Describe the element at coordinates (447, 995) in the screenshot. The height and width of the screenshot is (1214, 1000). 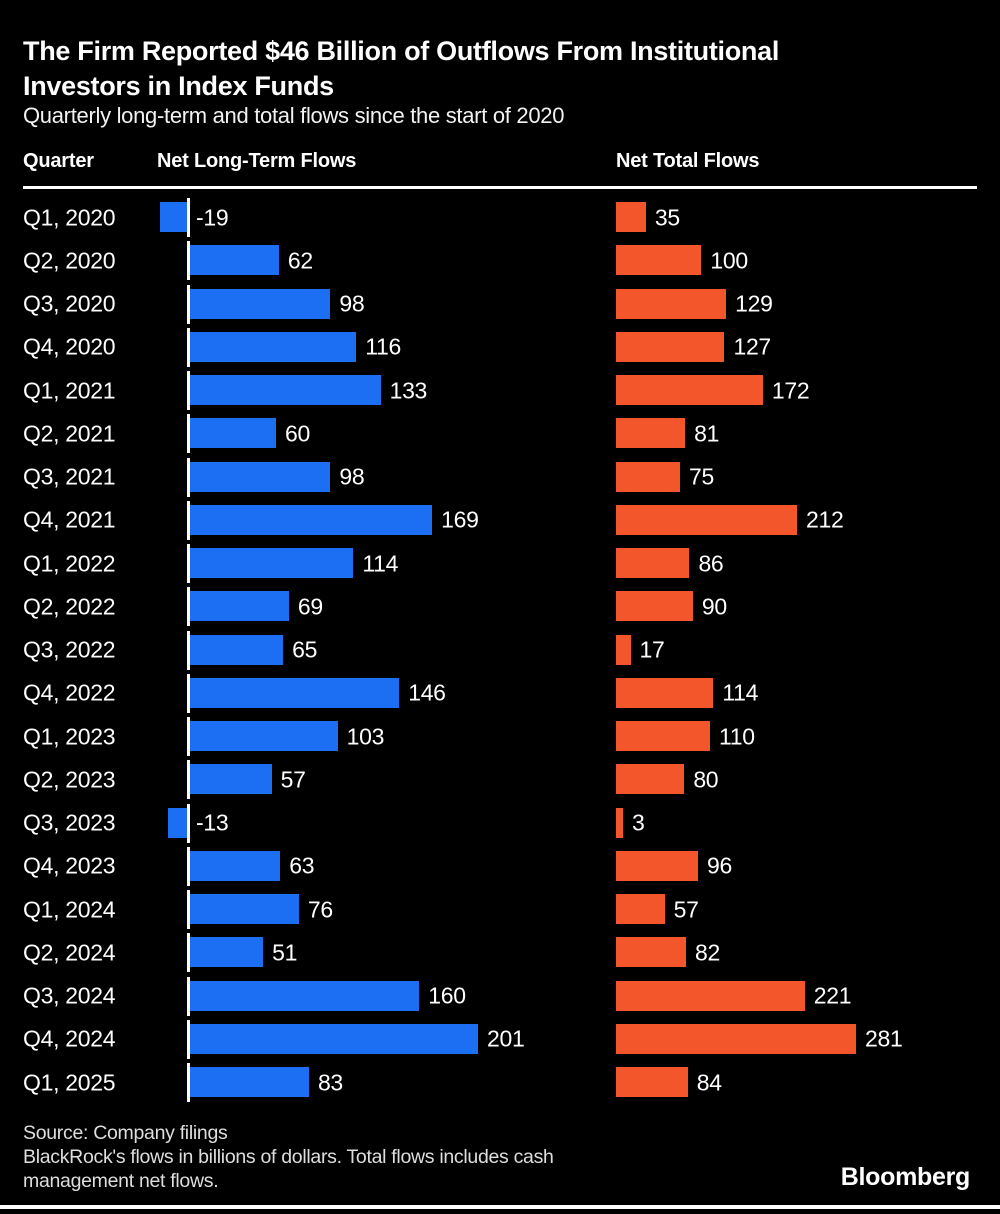
I see `long-term-value: 160` at that location.